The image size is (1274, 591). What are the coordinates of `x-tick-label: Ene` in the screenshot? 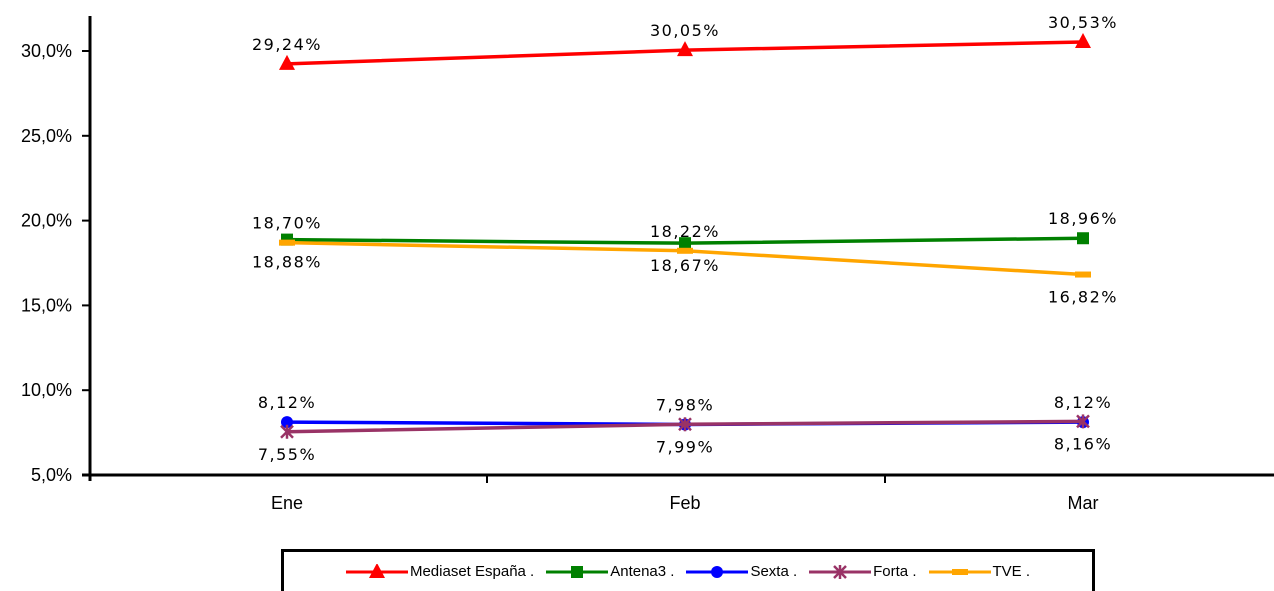 It's located at (287, 503).